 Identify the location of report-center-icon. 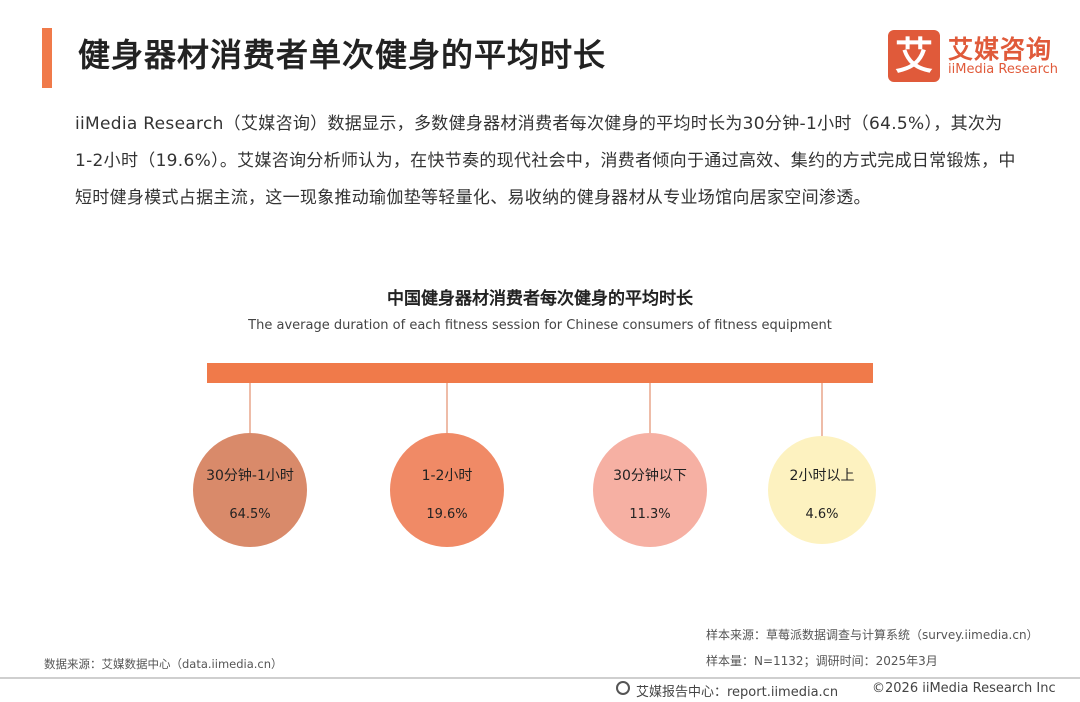
(623, 688).